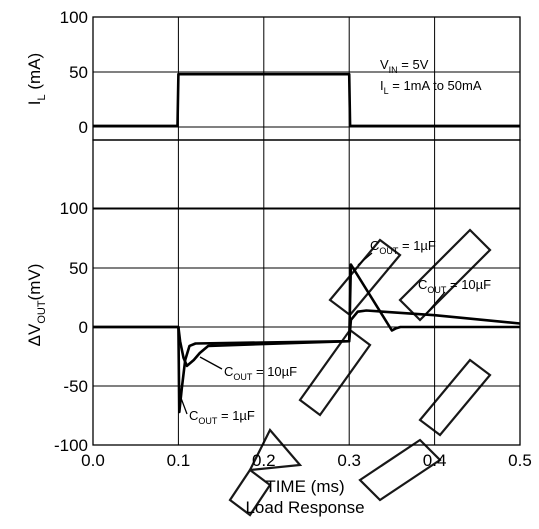 This screenshot has width=539, height=529. Describe the element at coordinates (36, 305) in the screenshot. I see `bottom-y-axis-label: ΔVOUT(mV)` at that location.